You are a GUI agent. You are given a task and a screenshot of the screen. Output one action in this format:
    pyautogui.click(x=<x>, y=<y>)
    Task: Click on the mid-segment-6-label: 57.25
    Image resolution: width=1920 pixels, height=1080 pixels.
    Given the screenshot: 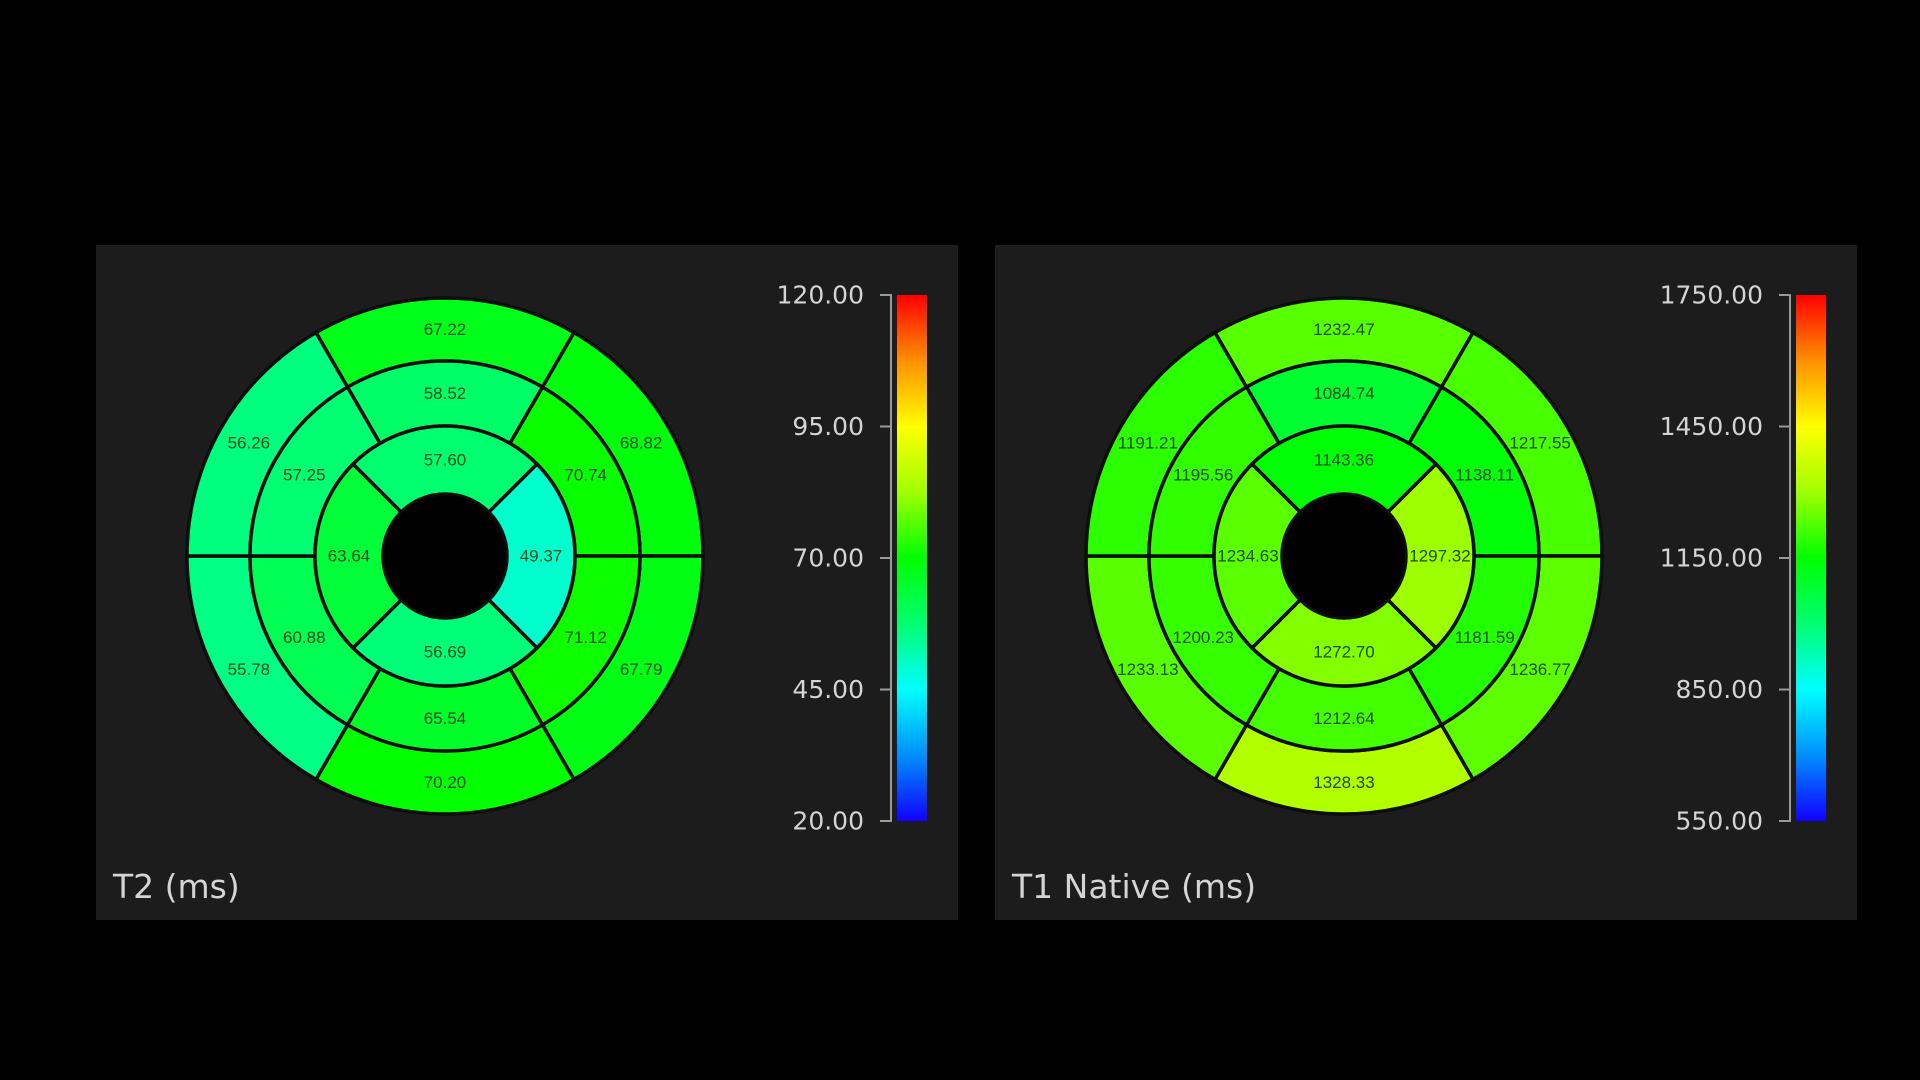 What is the action you would take?
    pyautogui.click(x=304, y=474)
    